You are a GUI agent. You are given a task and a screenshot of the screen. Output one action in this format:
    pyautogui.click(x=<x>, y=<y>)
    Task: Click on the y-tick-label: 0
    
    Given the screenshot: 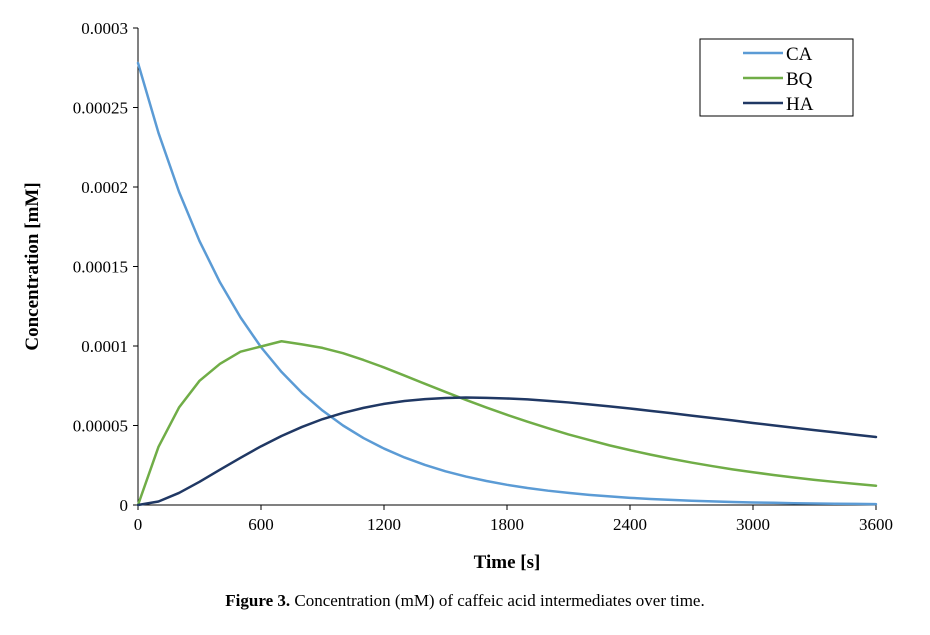 What is the action you would take?
    pyautogui.click(x=124, y=505)
    